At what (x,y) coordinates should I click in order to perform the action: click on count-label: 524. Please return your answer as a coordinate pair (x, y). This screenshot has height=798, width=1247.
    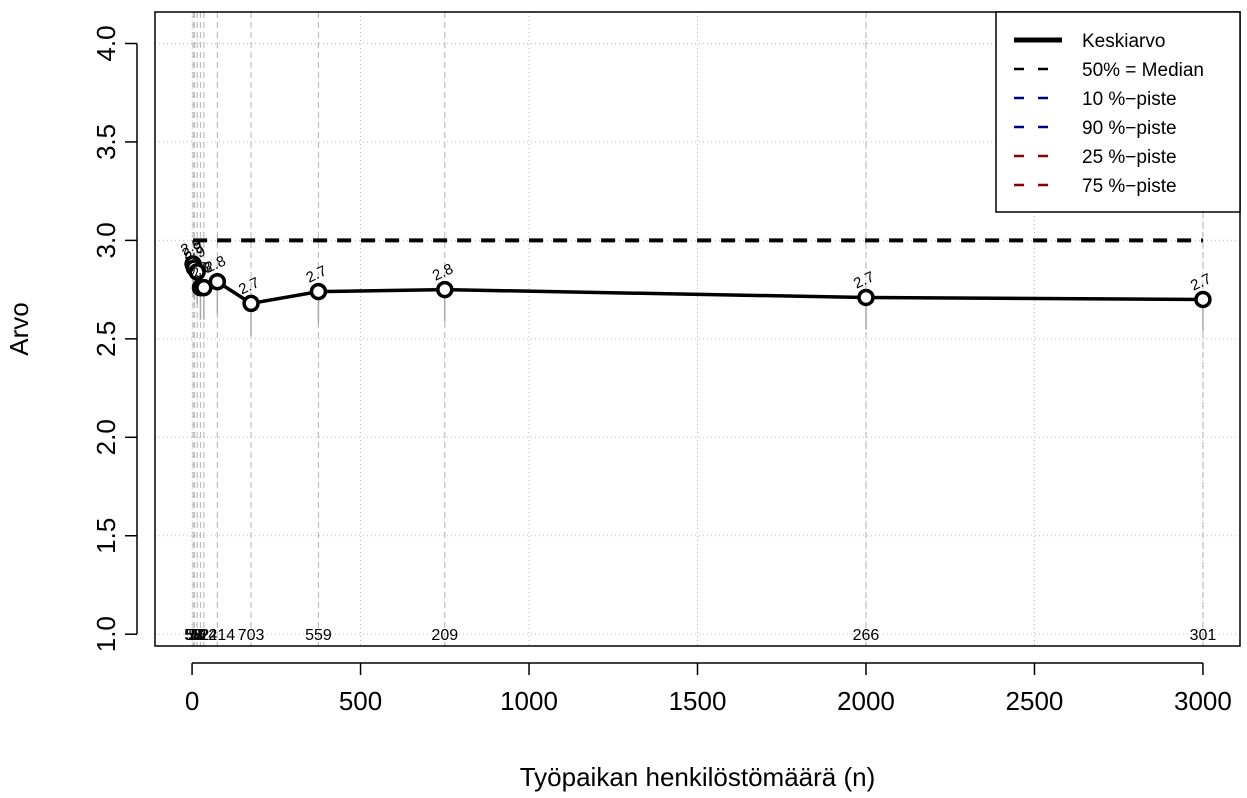
    Looking at the image, I should click on (204, 635).